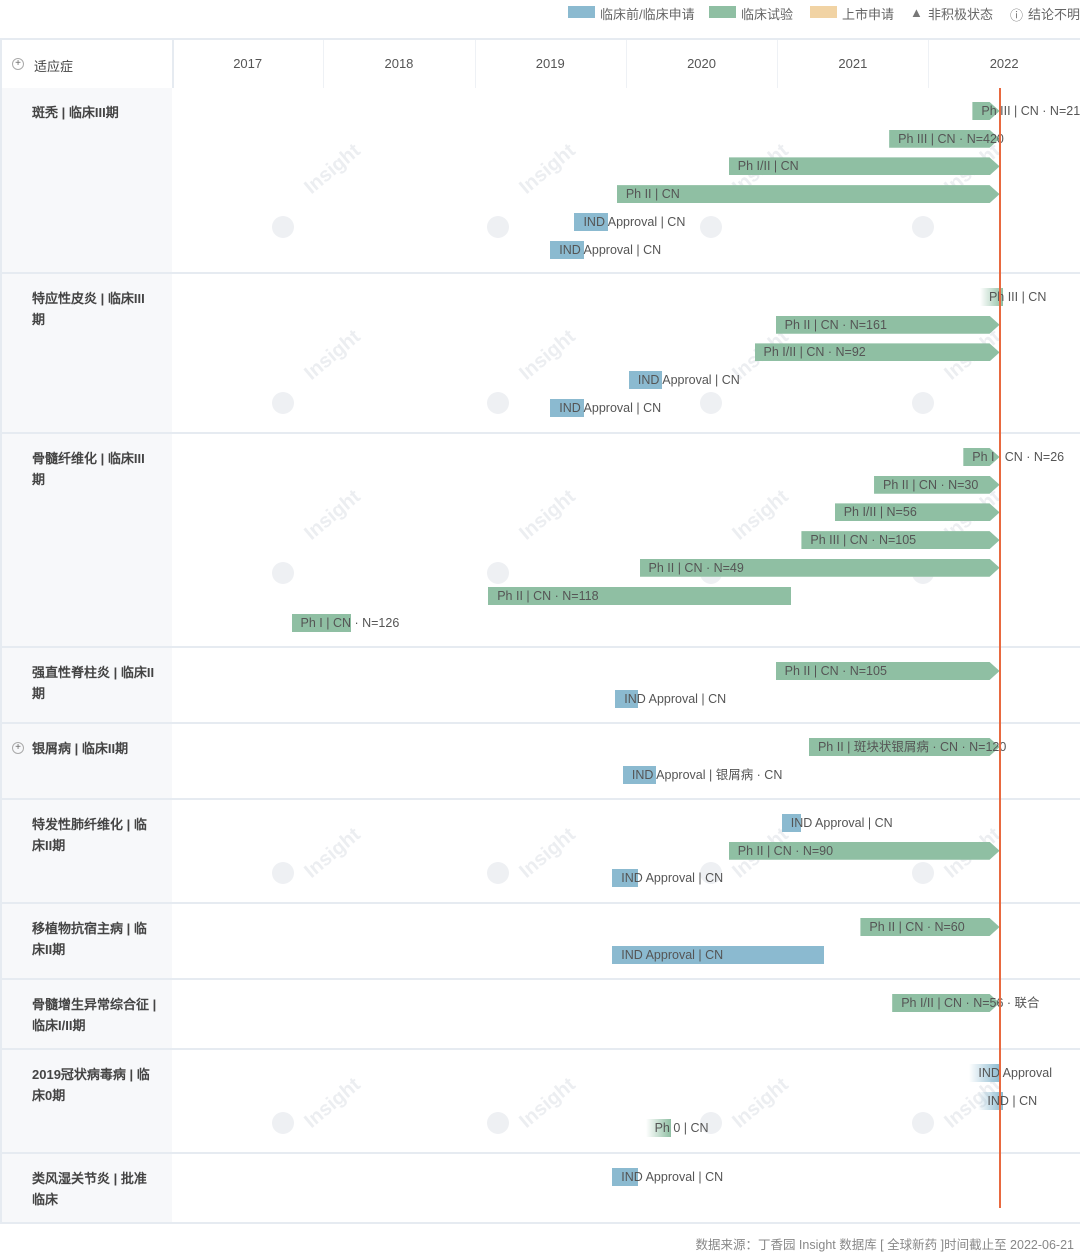  I want to click on timeline-bar-label: Ph I | CN · N=26, so click(1018, 457).